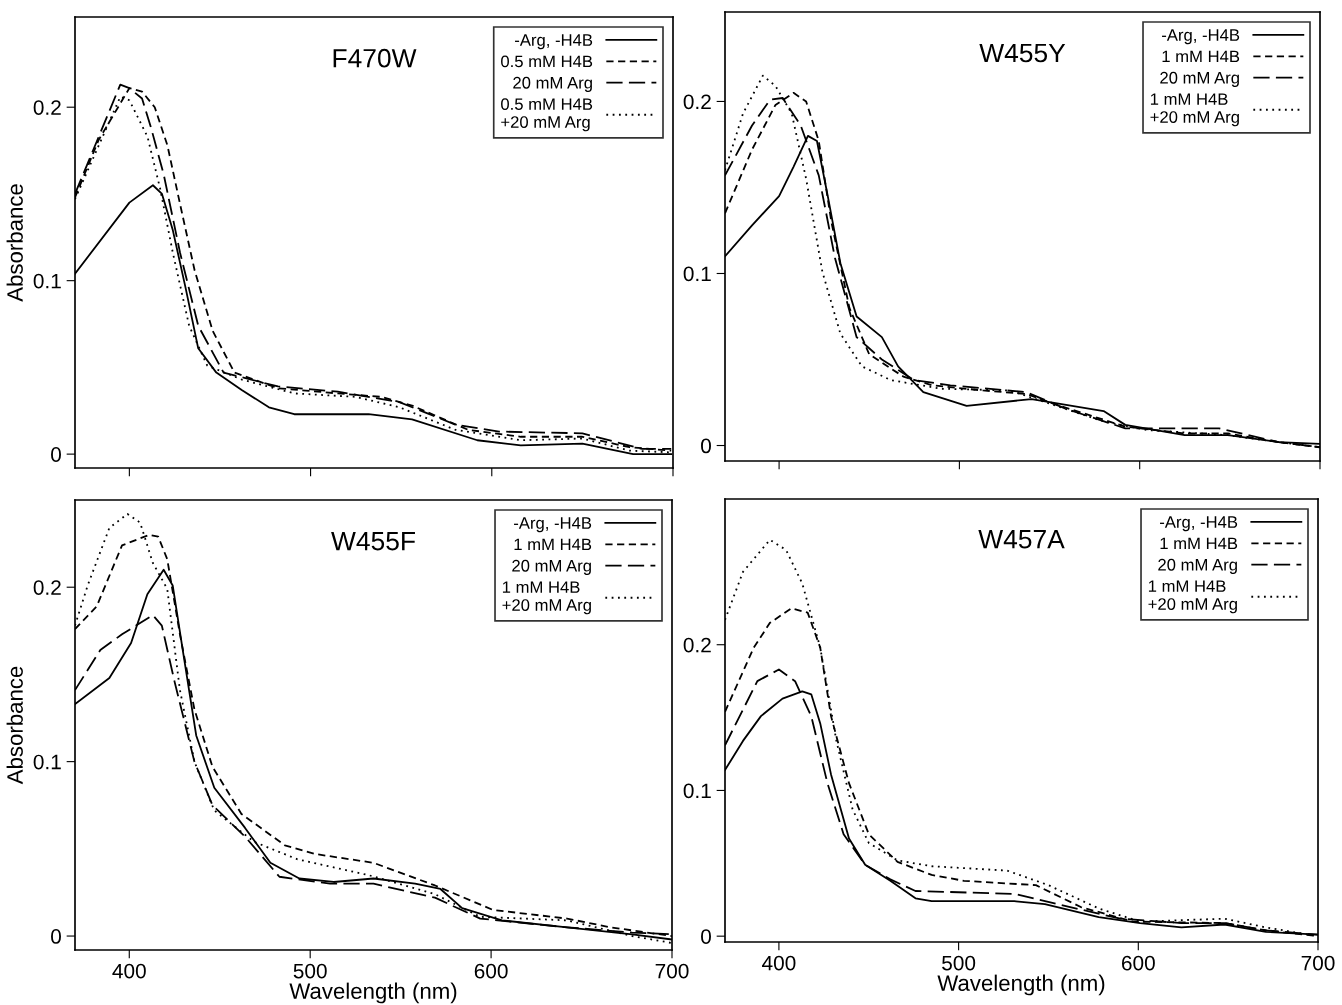  I want to click on legend-label: 0.5 mM H4B +20 mM Arg, so click(547, 115).